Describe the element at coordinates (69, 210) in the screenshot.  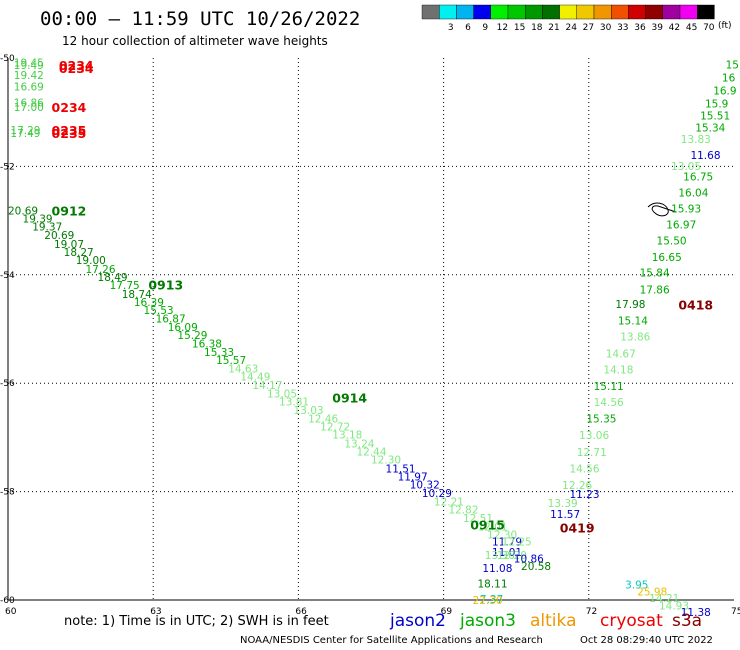
I see `pass-time-label: 0912` at that location.